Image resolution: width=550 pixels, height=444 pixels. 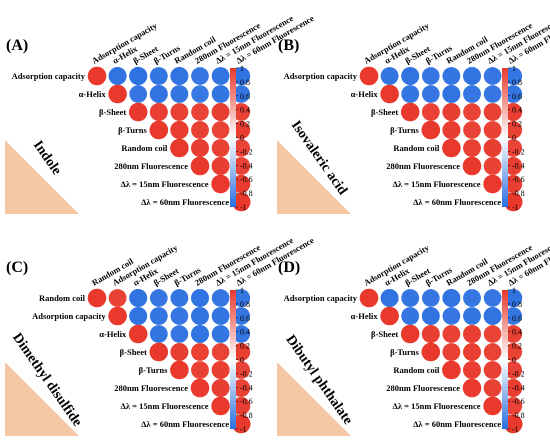 I want to click on colorbar-tick-label: -0.6, so click(x=246, y=179).